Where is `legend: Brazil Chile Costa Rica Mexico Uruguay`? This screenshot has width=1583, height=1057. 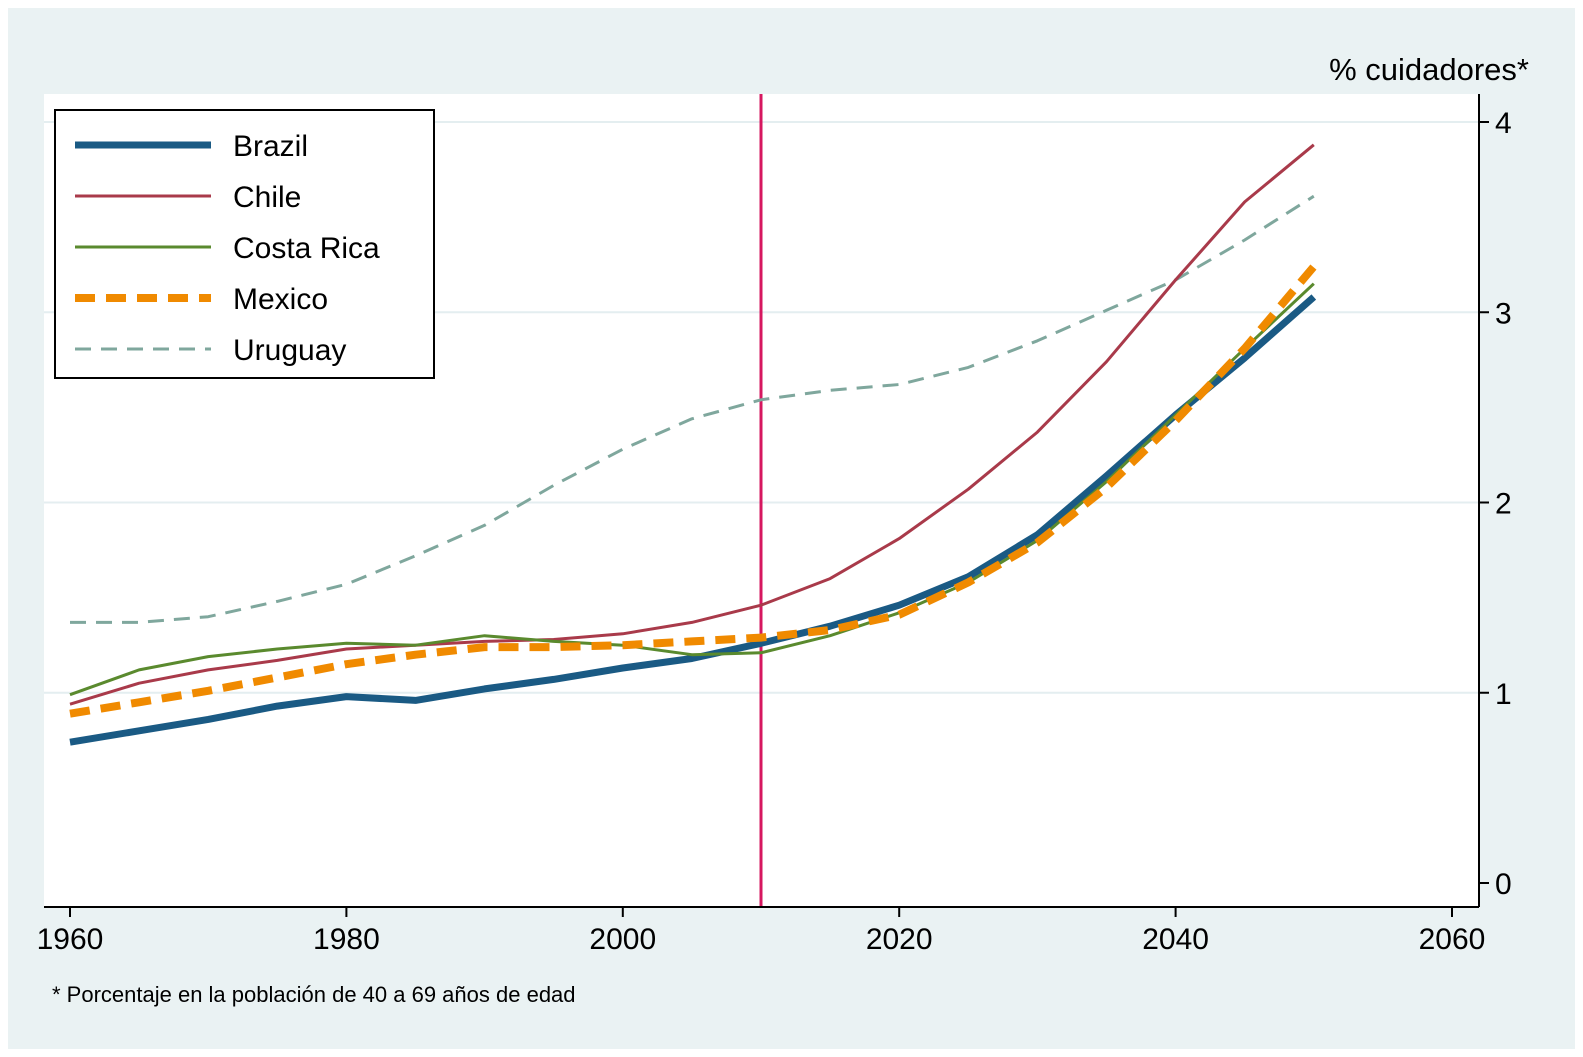
legend: Brazil Chile Costa Rica Mexico Uruguay is located at coordinates (244, 244).